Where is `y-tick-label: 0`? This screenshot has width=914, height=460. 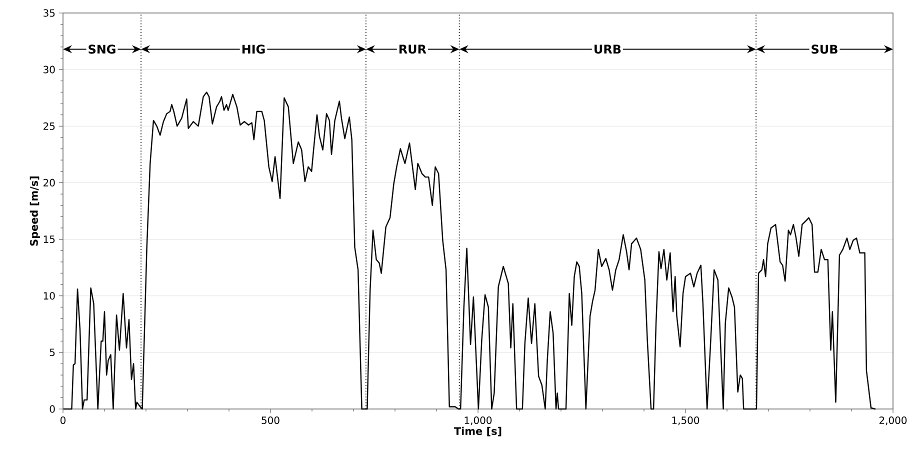 y-tick-label: 0 is located at coordinates (52, 409).